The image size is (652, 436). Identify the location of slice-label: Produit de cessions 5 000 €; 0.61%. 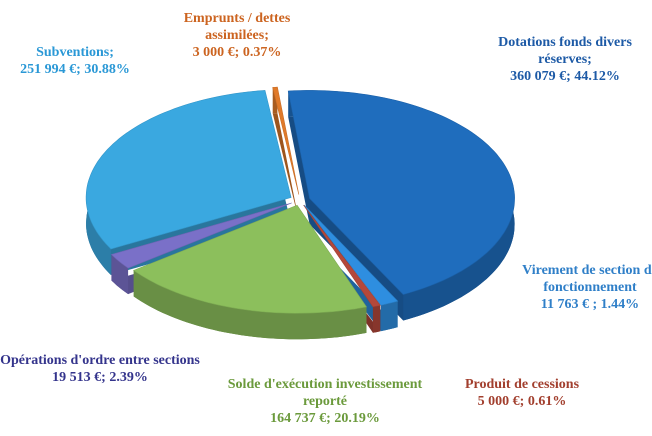
(522, 393).